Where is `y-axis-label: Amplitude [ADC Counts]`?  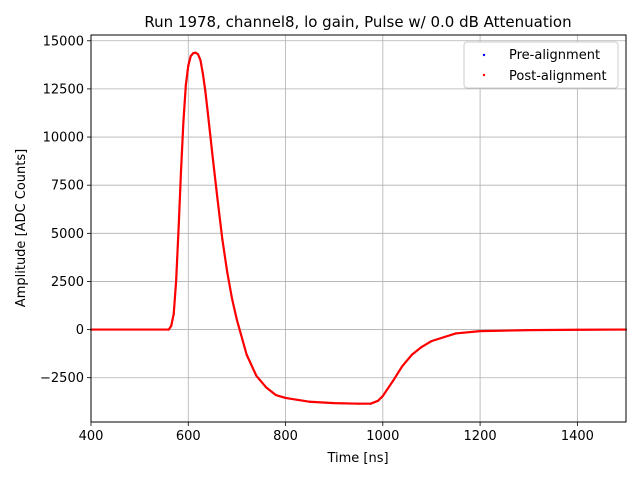
y-axis-label: Amplitude [ADC Counts] is located at coordinates (21, 228).